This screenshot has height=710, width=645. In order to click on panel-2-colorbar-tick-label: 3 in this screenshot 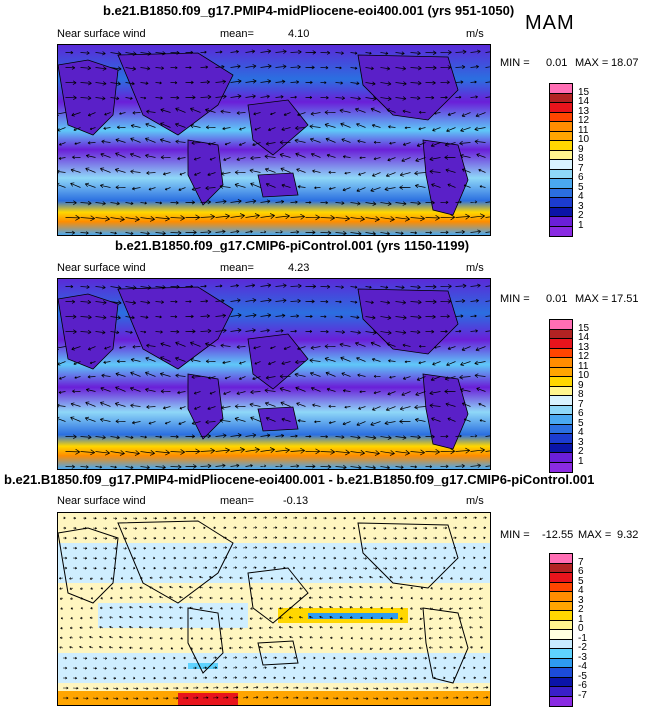, I will do `click(581, 442)`.